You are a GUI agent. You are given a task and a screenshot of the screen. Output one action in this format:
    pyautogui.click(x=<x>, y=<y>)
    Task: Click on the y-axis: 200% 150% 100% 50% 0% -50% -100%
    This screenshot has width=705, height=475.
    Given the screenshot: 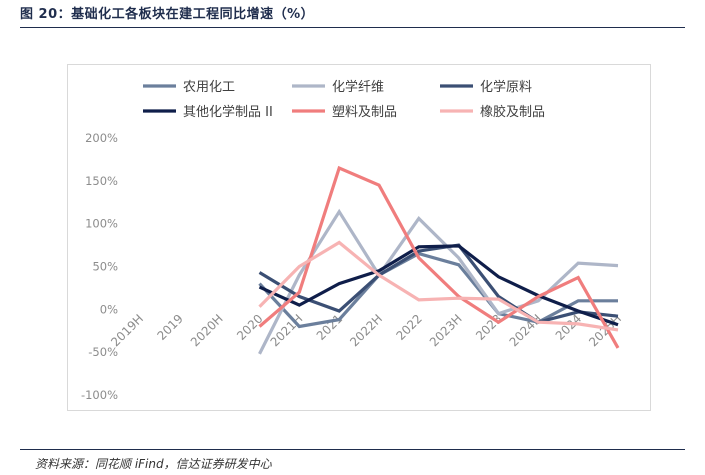 What is the action you would take?
    pyautogui.click(x=99, y=266)
    